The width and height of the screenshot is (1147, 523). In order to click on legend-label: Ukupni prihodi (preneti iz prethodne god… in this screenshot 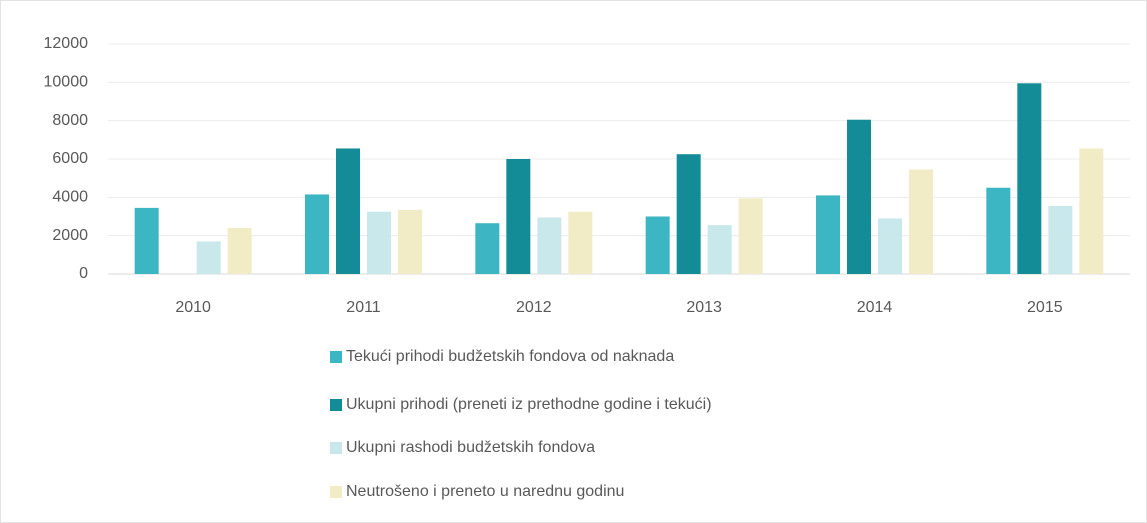, I will do `click(529, 404)`.